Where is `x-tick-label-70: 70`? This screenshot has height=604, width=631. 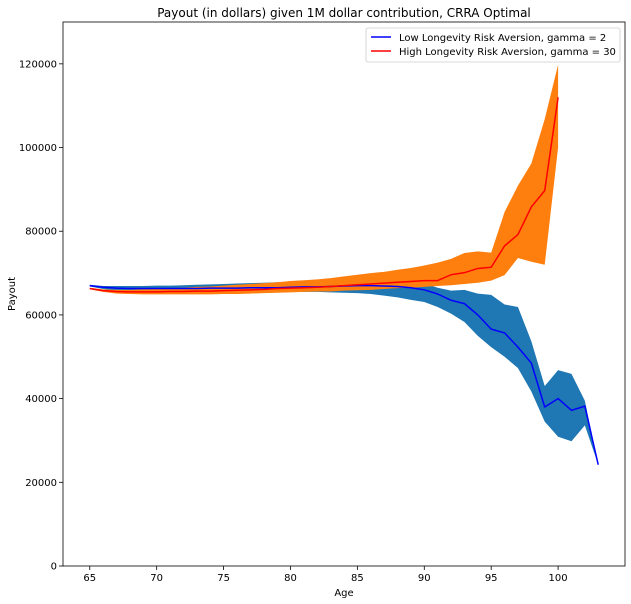 x-tick-label-70: 70 is located at coordinates (156, 578).